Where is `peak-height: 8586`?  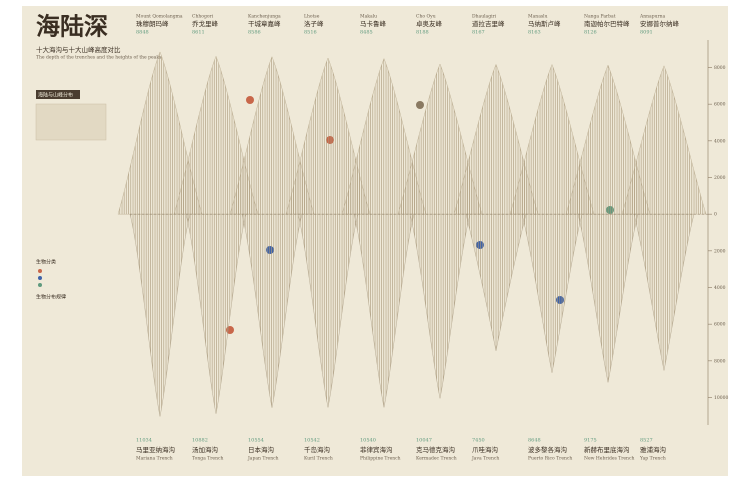
peak-height: 8586 is located at coordinates (254, 33).